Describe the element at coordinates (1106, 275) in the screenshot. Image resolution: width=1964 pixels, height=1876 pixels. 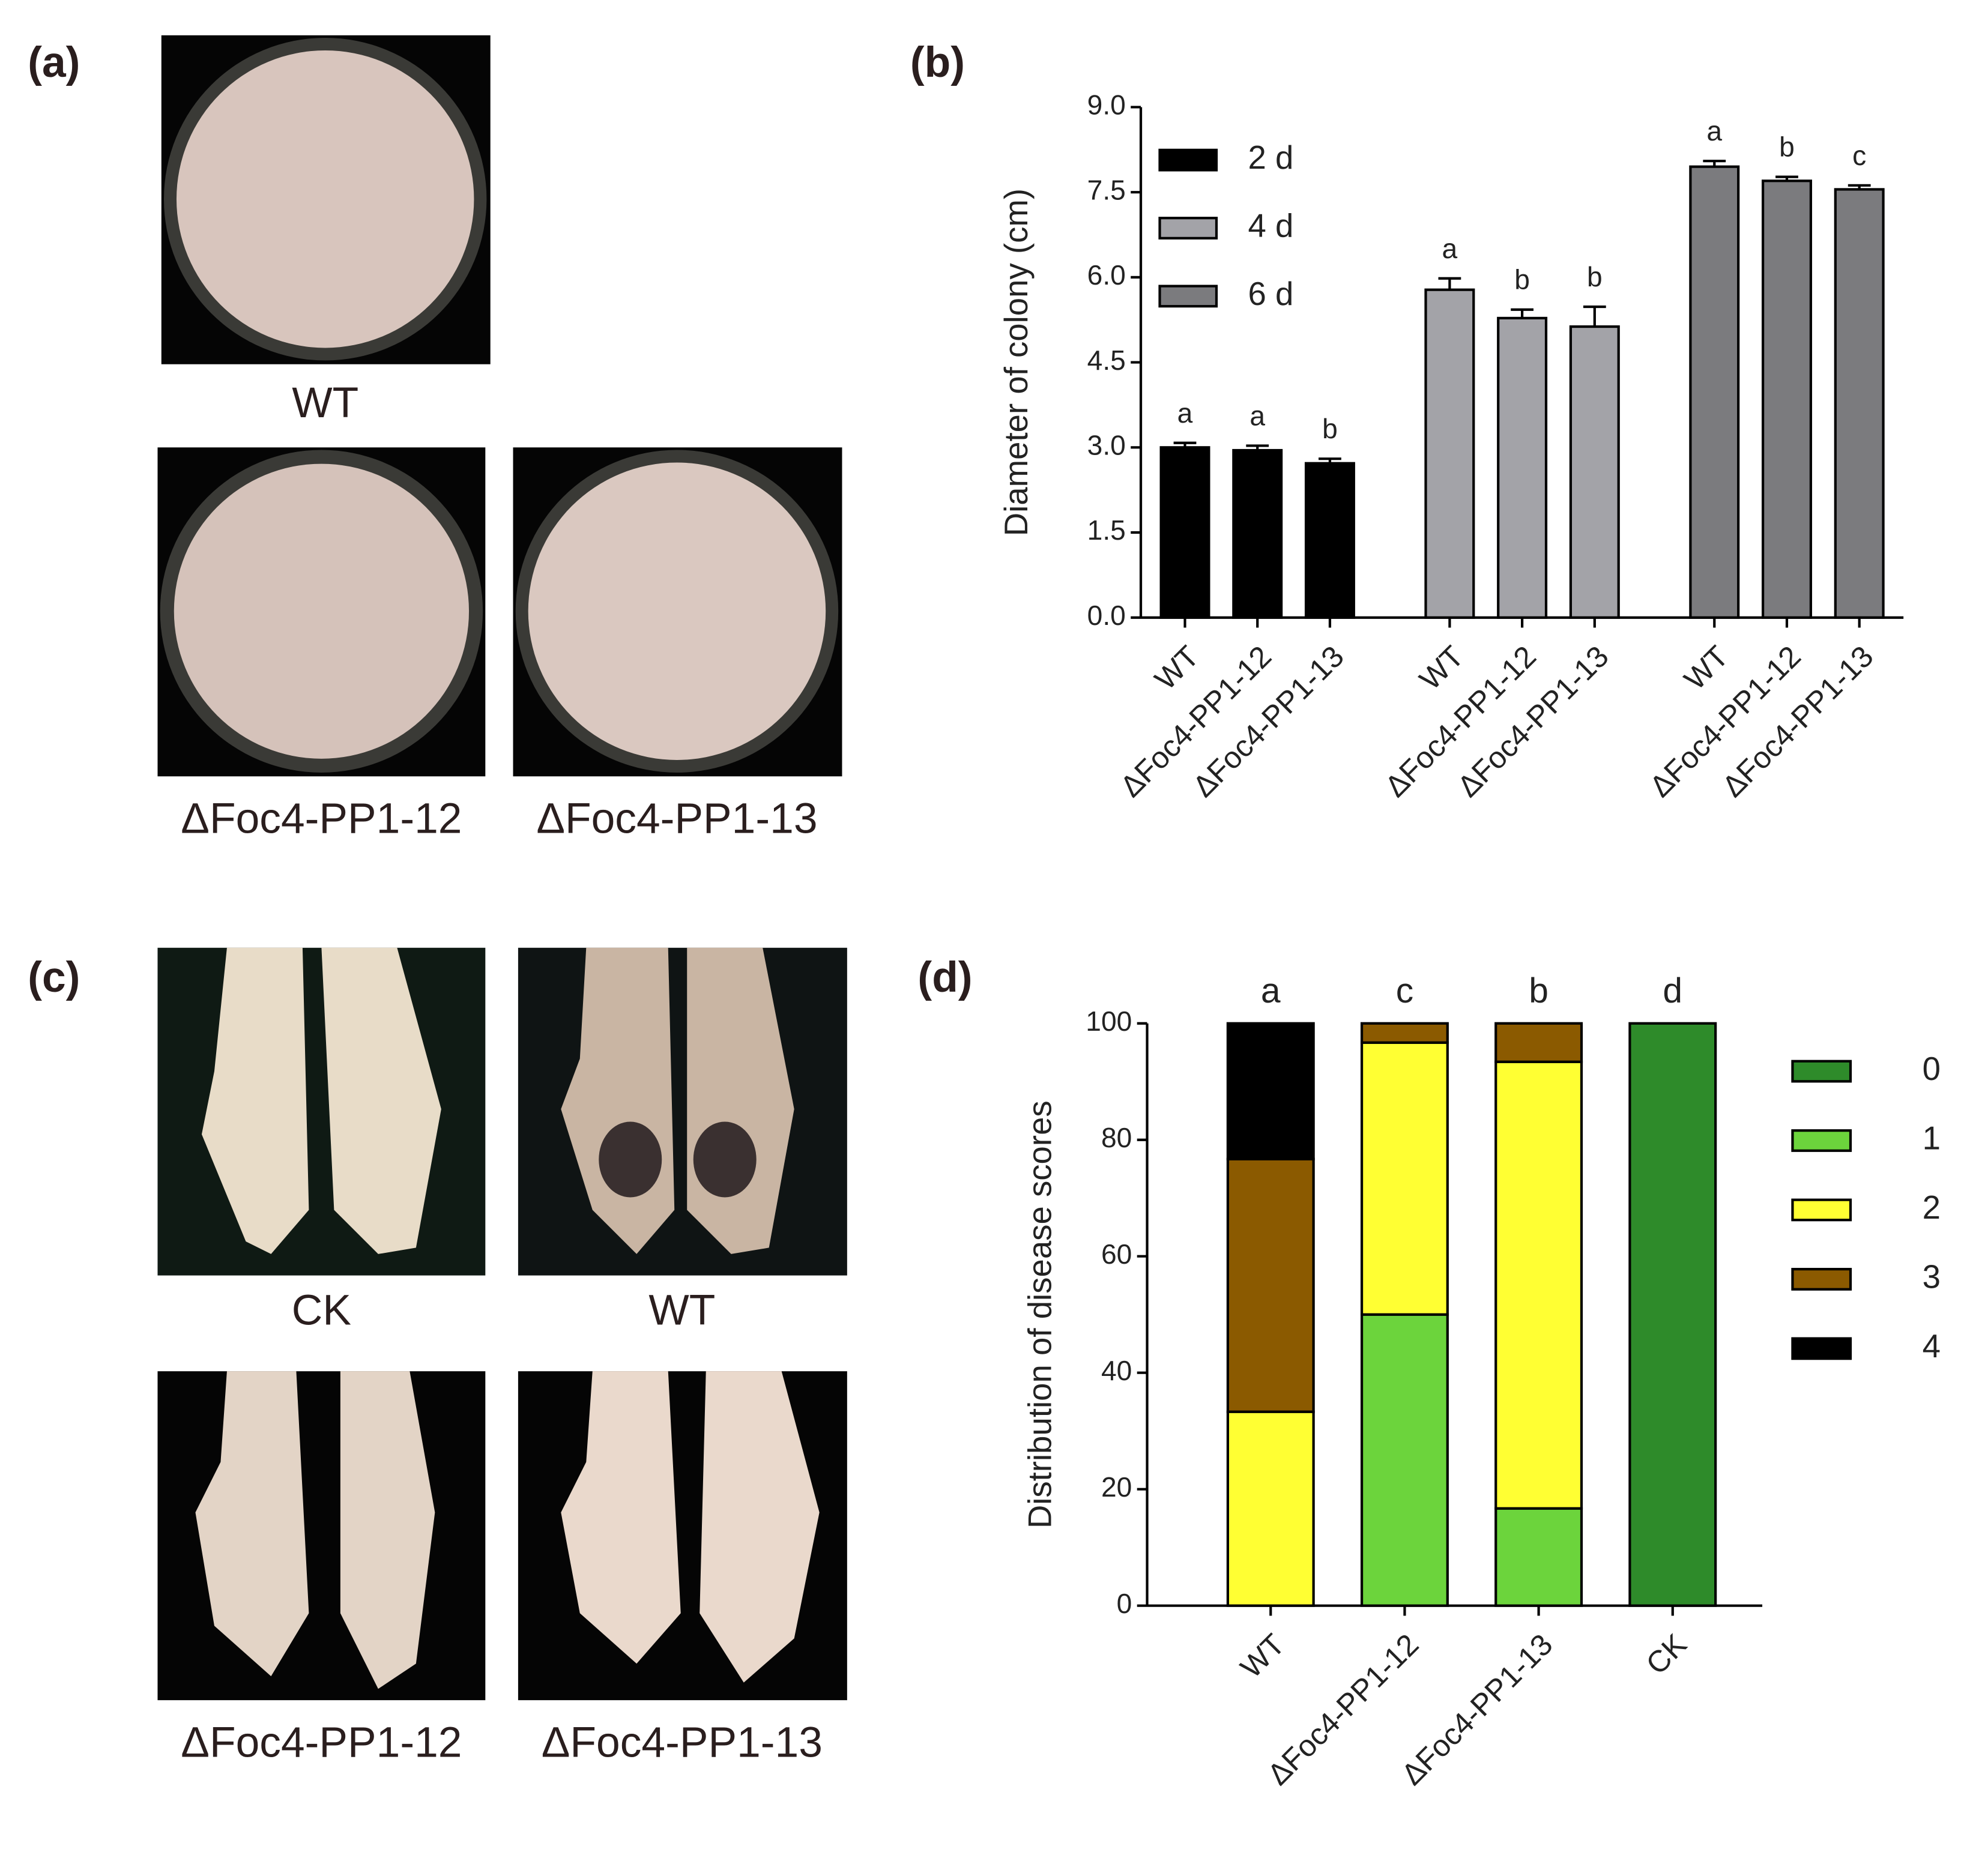
I see `y-tick-label: 6.0` at that location.